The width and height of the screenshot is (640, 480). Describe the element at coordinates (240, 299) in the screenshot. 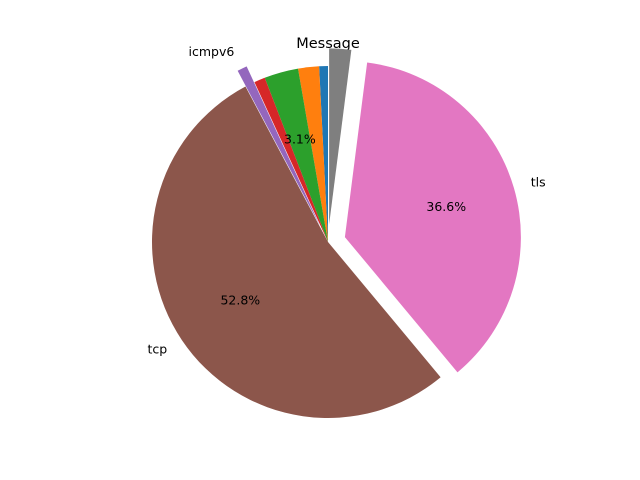

I see `pct-label-tcp: 52.8%` at that location.